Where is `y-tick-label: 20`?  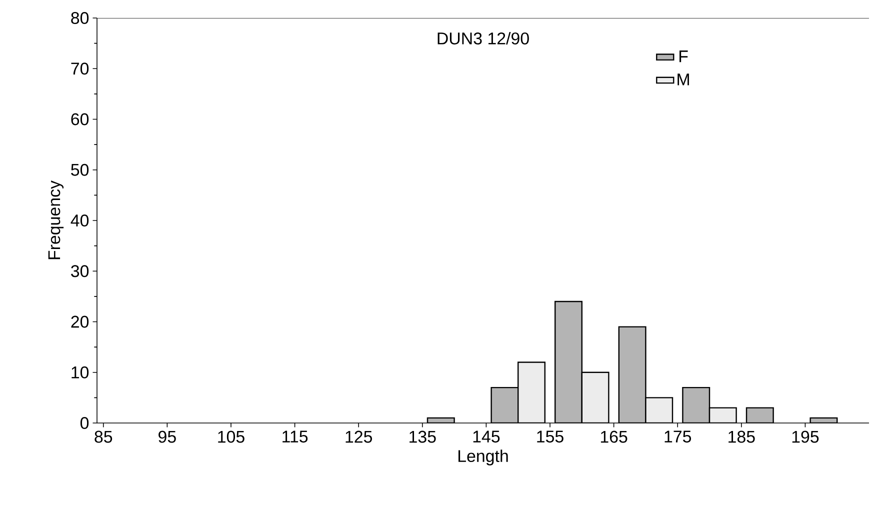
y-tick-label: 20 is located at coordinates (80, 322).